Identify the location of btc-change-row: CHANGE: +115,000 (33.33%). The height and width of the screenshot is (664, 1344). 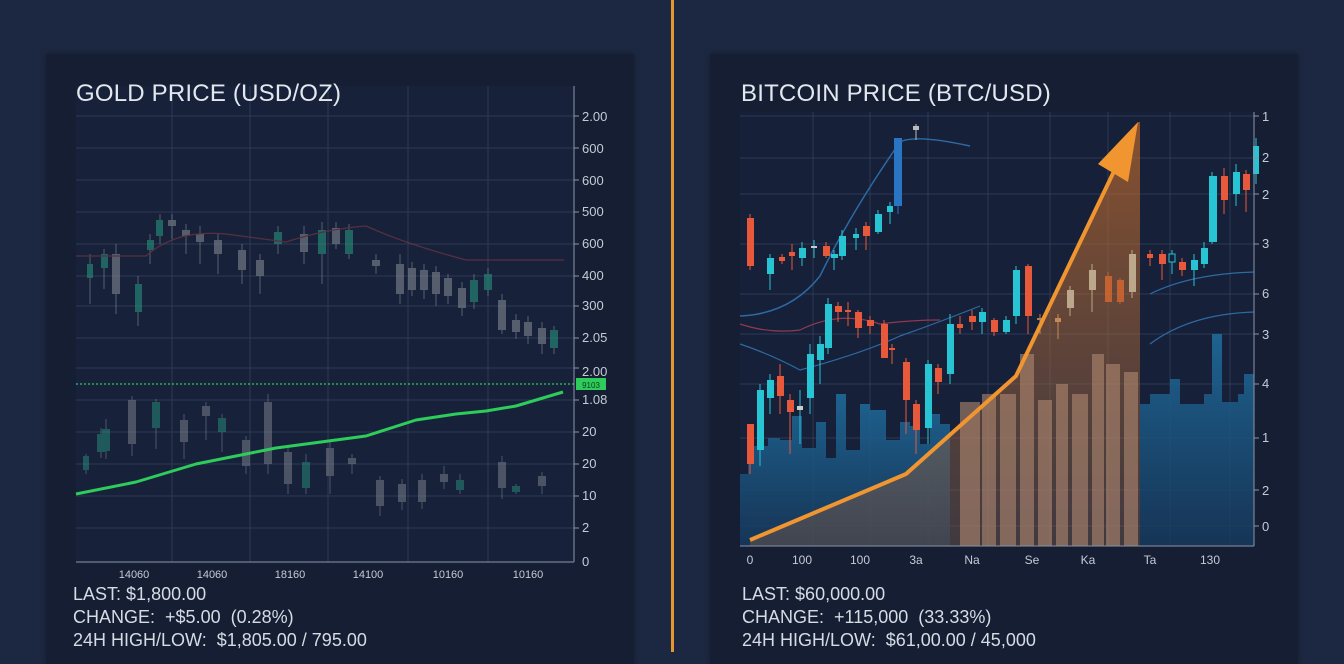
(867, 617).